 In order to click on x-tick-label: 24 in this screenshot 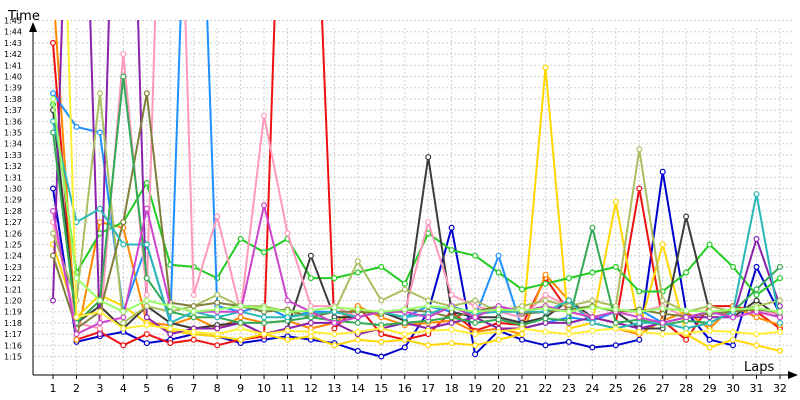, I will do `click(592, 388)`.